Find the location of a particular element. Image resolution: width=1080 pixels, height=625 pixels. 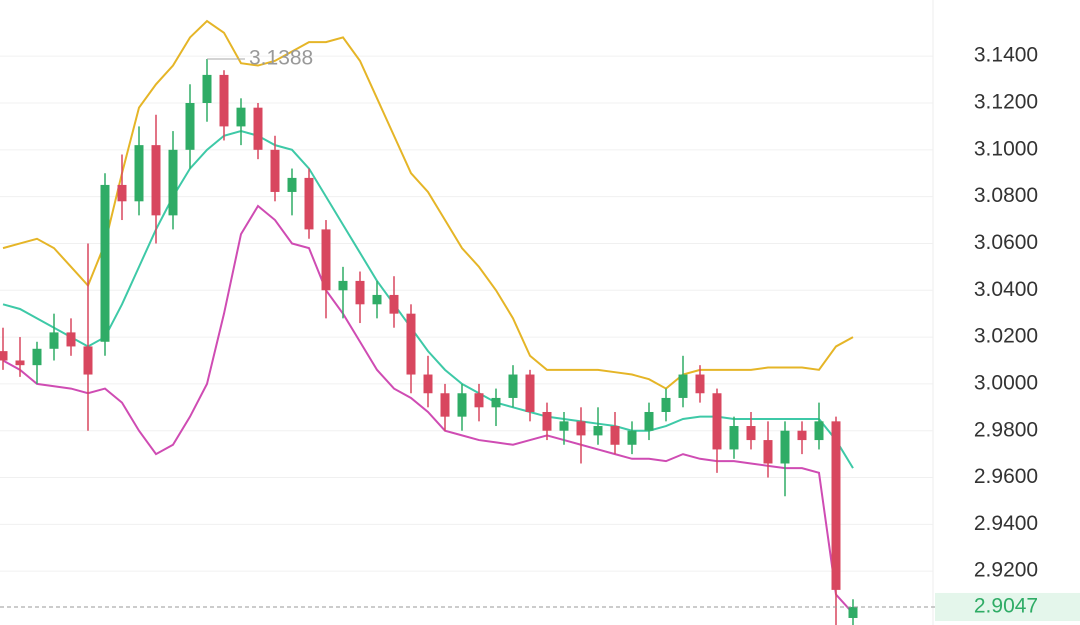

y-tick-label: 3.0600 is located at coordinates (1006, 242).